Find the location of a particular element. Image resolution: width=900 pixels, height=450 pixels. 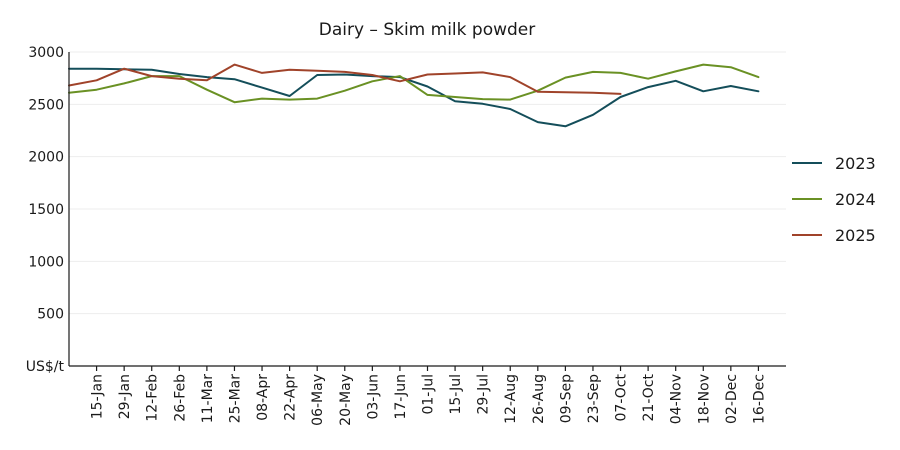

x-tick-label: 12-Feb is located at coordinates (153, 398).